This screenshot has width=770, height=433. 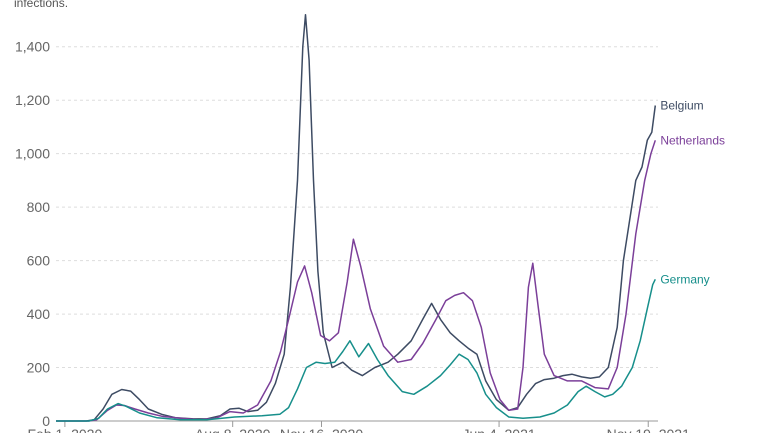 I want to click on y-axis-ticks: 0 200 400 600 800 1,000 1,200 1,400, so click(x=32, y=234).